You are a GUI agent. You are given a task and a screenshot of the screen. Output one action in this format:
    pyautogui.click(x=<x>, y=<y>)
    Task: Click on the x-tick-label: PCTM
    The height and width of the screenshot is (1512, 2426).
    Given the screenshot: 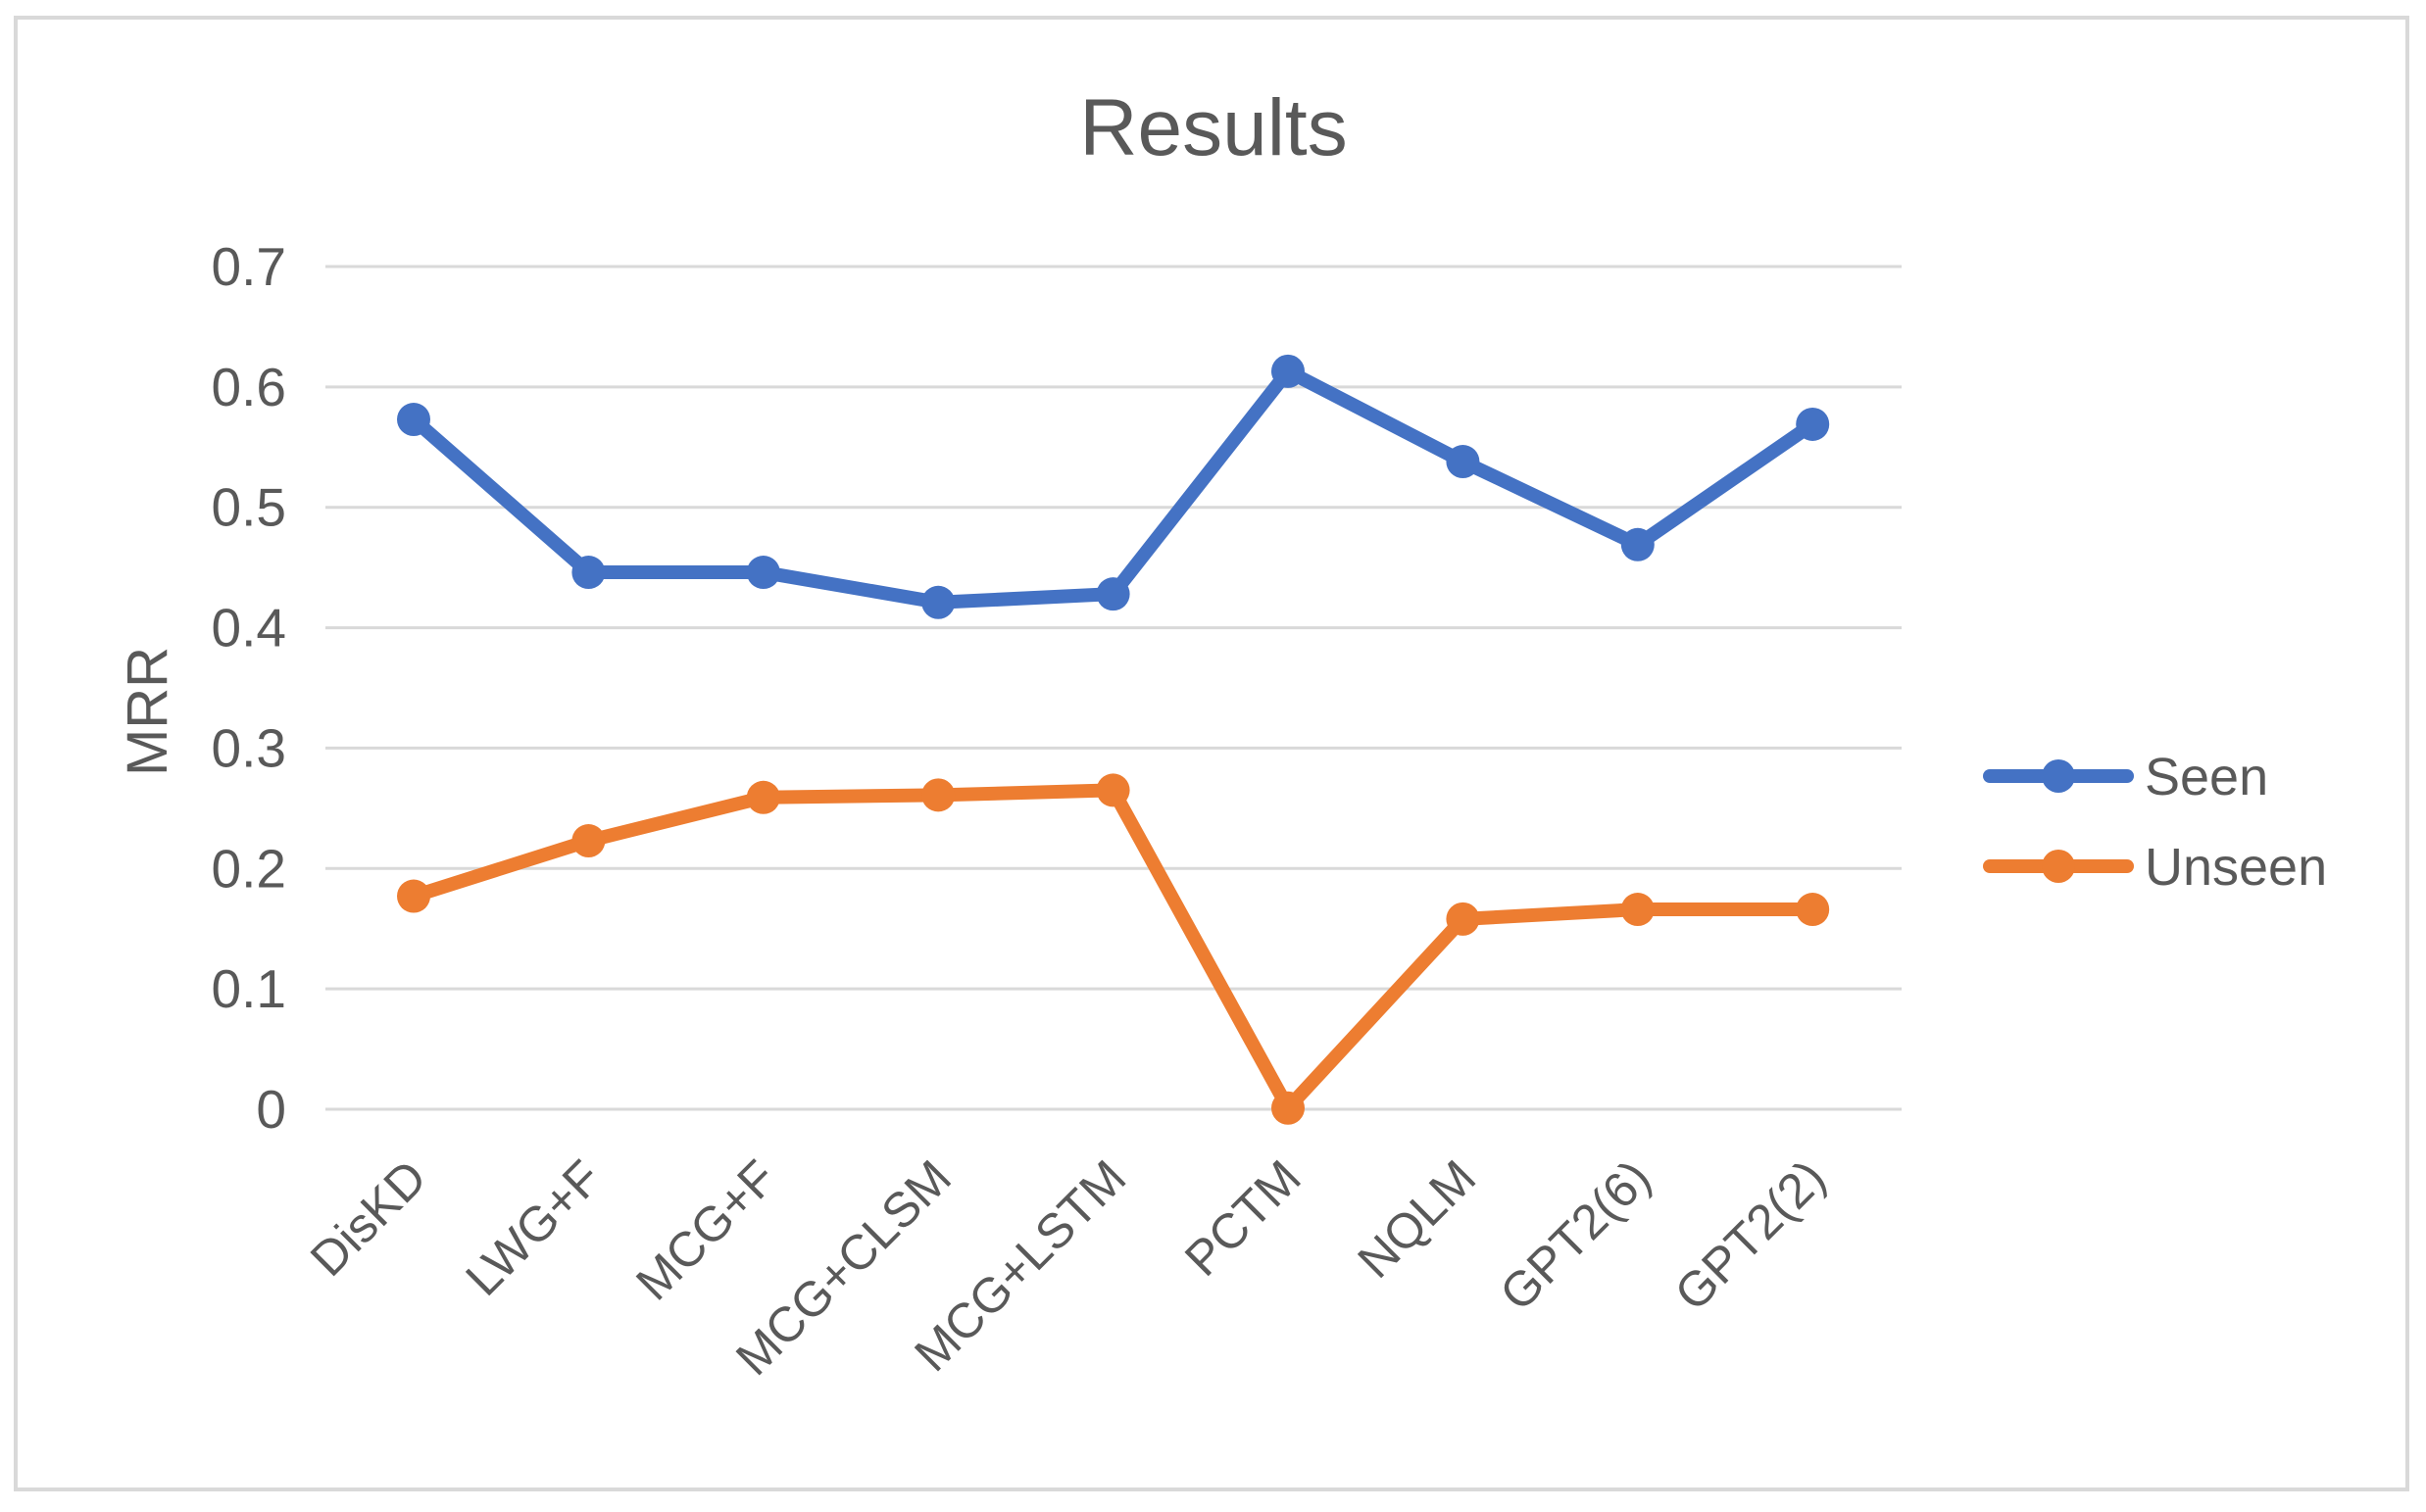 What is the action you would take?
    pyautogui.click(x=1243, y=1218)
    